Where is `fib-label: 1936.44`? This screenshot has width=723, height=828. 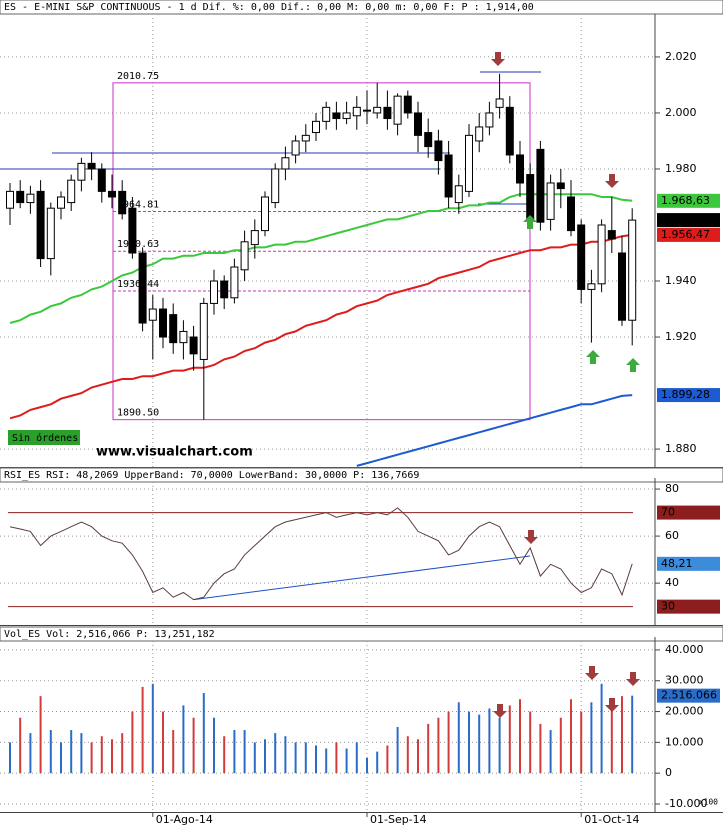
fib-label: 1936.44 is located at coordinates (138, 284).